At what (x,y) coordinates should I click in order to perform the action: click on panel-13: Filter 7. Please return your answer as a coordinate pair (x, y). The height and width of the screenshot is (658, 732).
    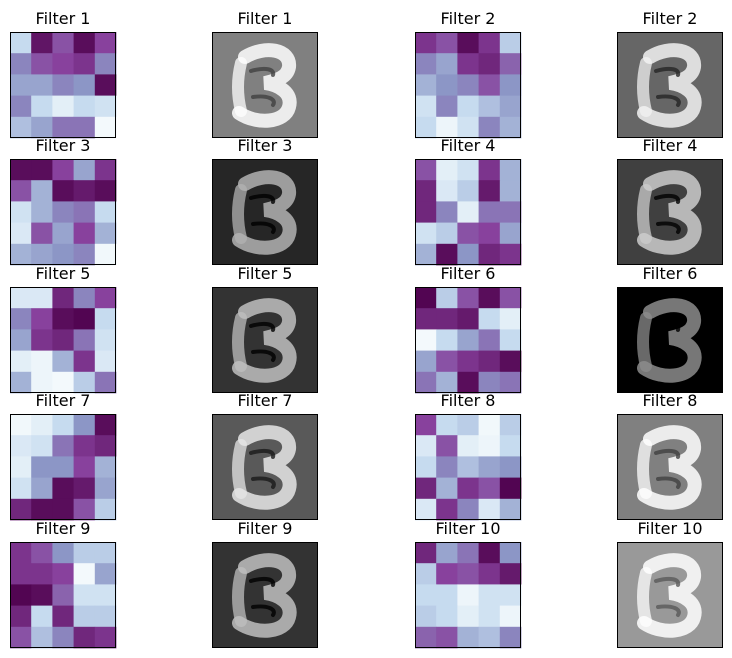
    Looking at the image, I should click on (63, 455).